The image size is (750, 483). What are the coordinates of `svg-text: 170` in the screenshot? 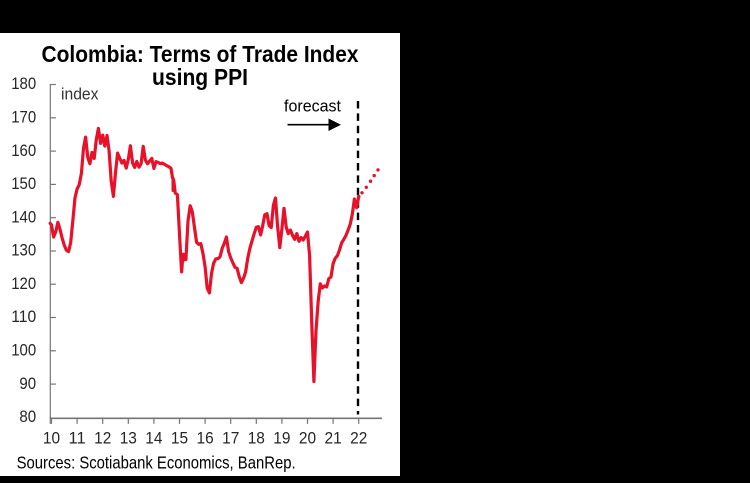 It's located at (23, 117).